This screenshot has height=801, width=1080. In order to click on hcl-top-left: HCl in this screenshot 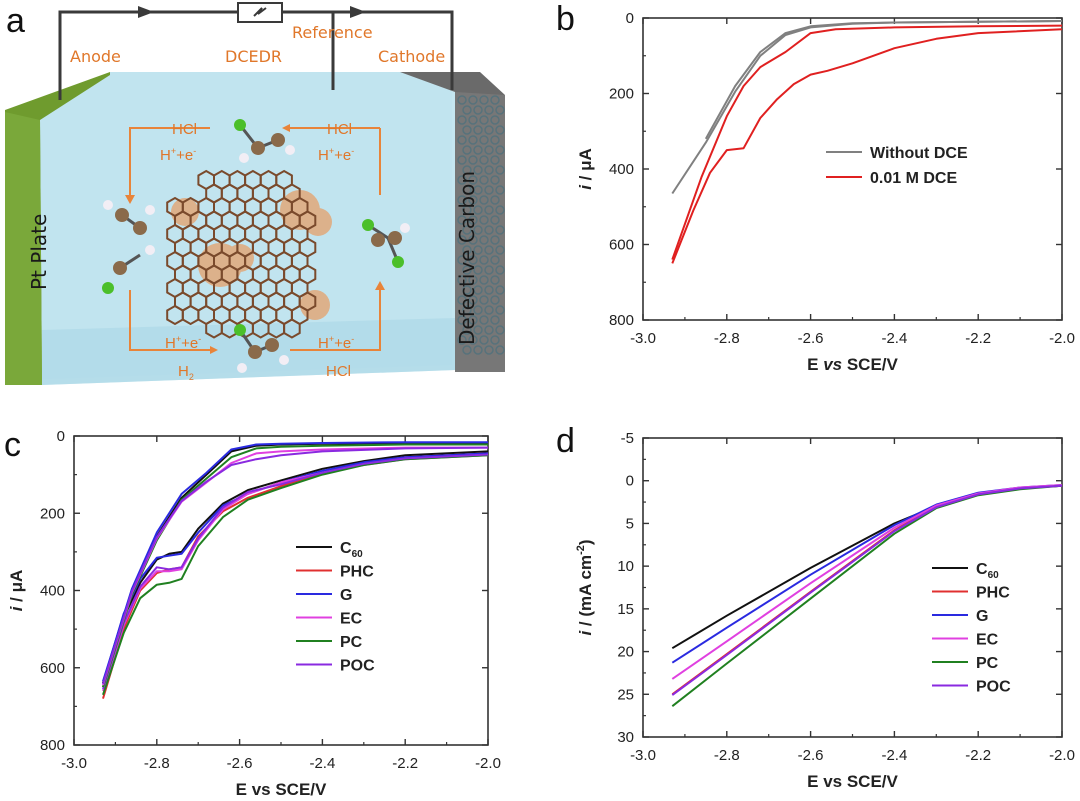, I will do `click(184, 129)`.